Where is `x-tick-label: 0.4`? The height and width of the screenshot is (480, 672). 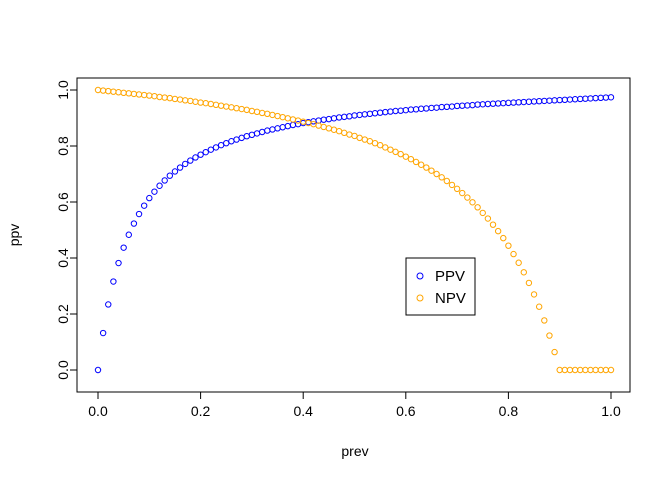
x-tick-label: 0.4 is located at coordinates (303, 411).